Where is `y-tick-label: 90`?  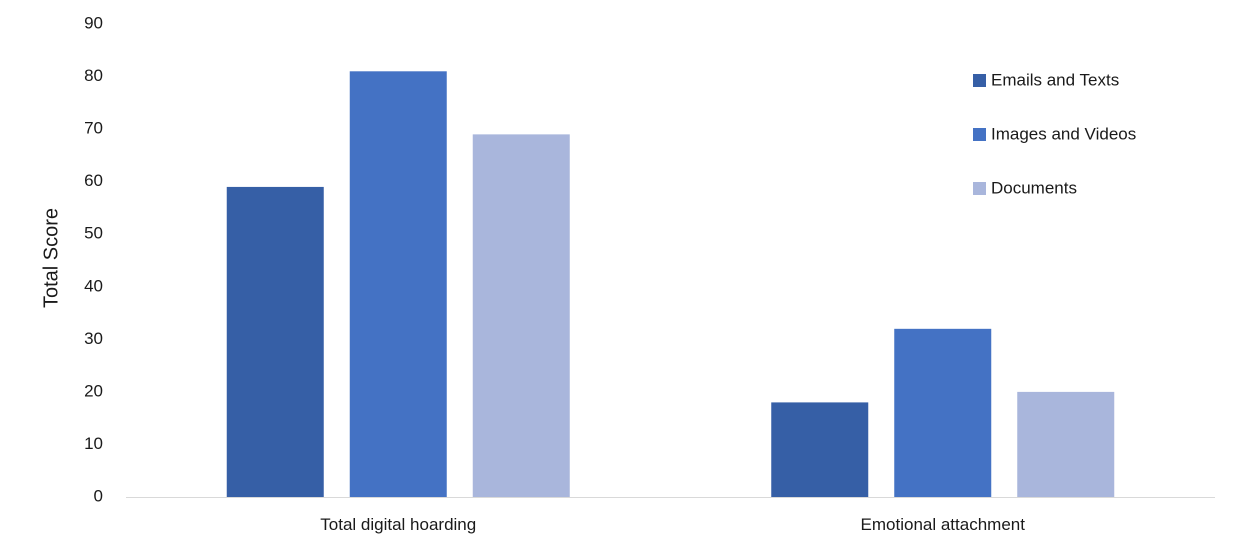 y-tick-label: 90 is located at coordinates (93, 22).